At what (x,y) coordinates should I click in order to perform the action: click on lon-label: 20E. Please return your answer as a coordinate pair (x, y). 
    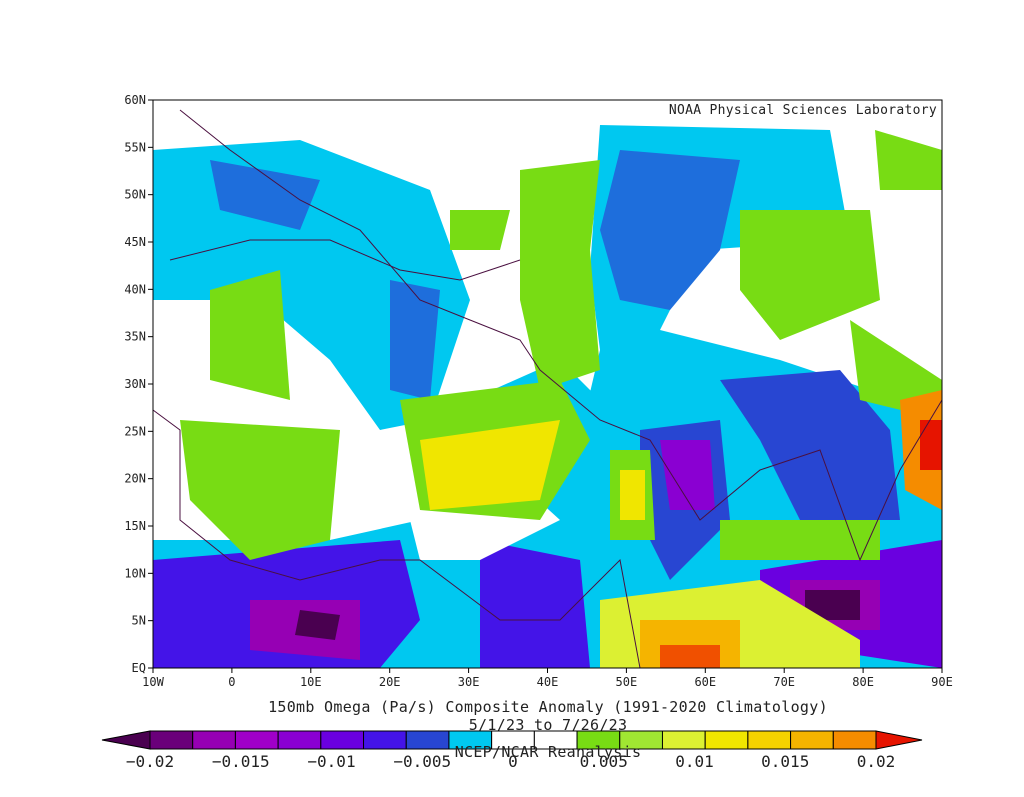
    Looking at the image, I should click on (390, 682).